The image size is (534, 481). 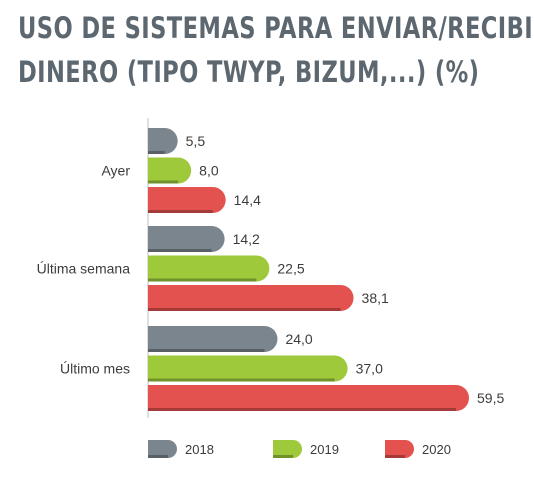 I want to click on category-label: Ayer, so click(x=115, y=171).